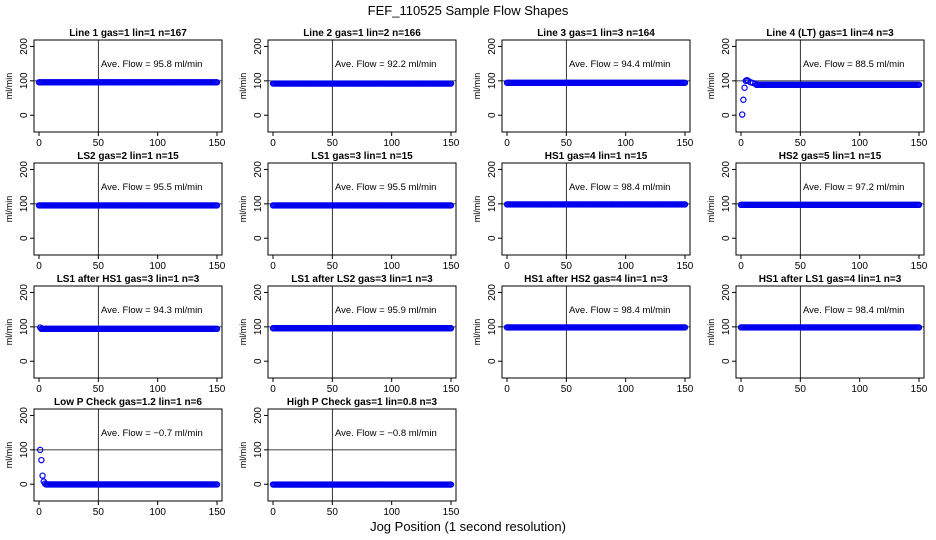 The width and height of the screenshot is (936, 540). I want to click on average-flow-annotation: Ave. Flow = 94.3 ml/min, so click(151, 310).